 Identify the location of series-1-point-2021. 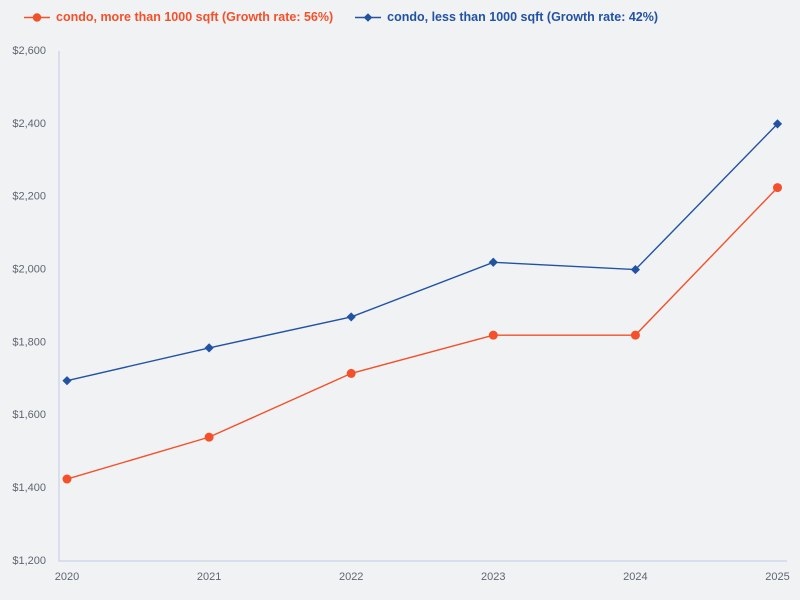
(209, 348).